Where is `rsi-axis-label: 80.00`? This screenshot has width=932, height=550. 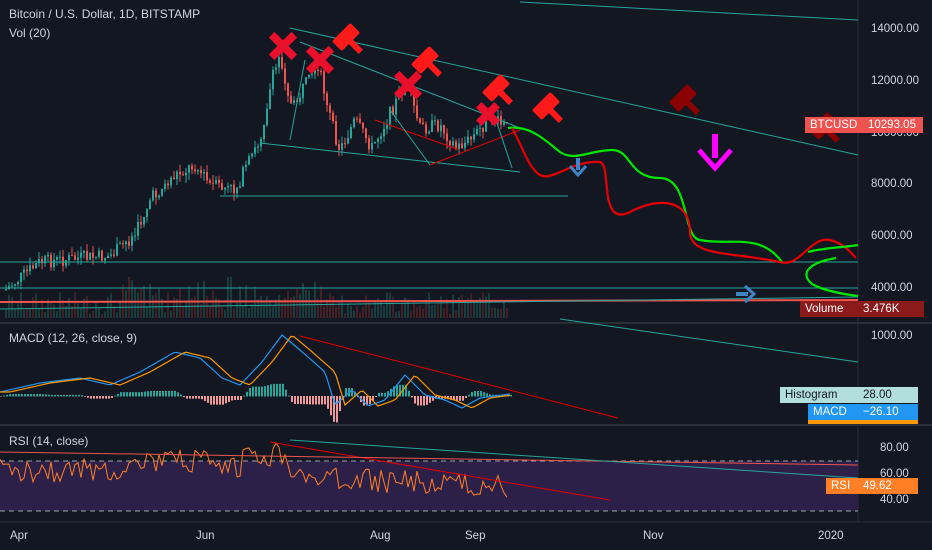 rsi-axis-label: 80.00 is located at coordinates (894, 448).